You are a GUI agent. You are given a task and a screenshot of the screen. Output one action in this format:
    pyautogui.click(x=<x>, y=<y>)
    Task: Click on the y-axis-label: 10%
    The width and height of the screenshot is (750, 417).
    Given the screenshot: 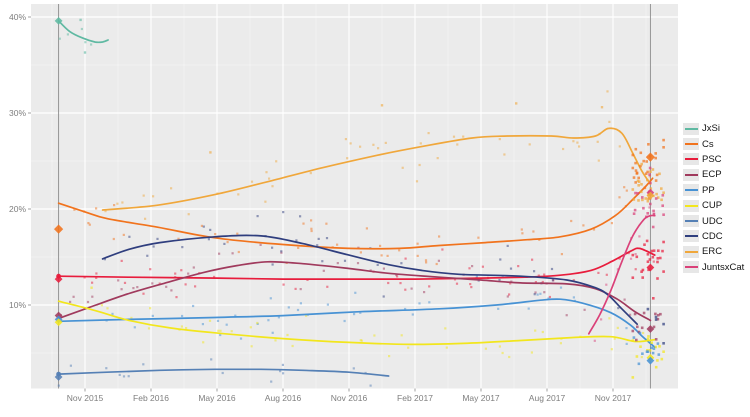 What is the action you would take?
    pyautogui.click(x=17, y=305)
    